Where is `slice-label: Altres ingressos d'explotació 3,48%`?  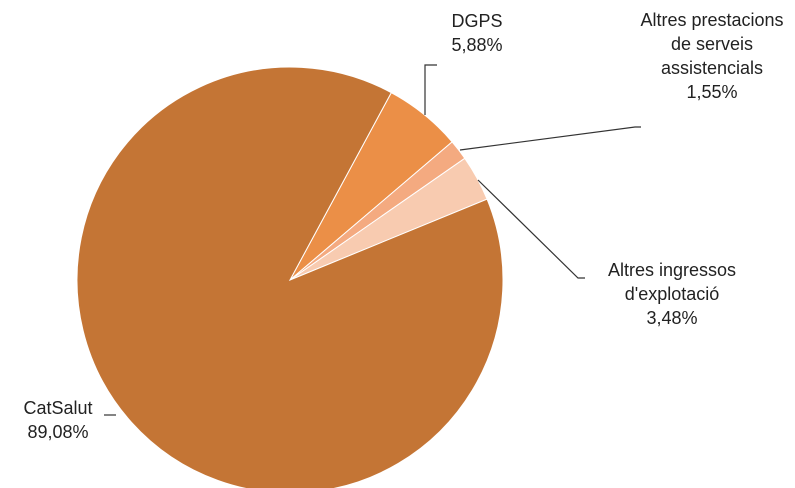
slice-label: Altres ingressos d'explotació 3,48% is located at coordinates (672, 294).